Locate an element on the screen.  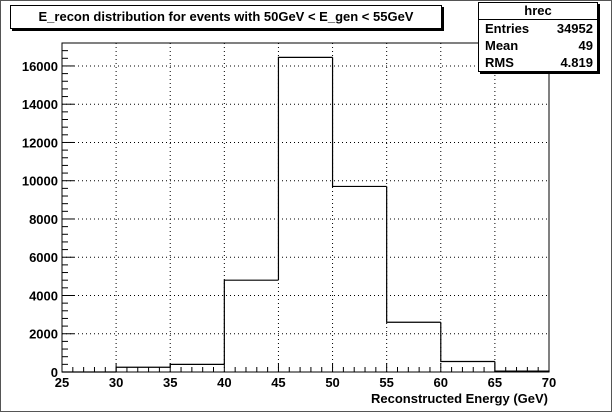
stats-value: 4.819 is located at coordinates (576, 62).